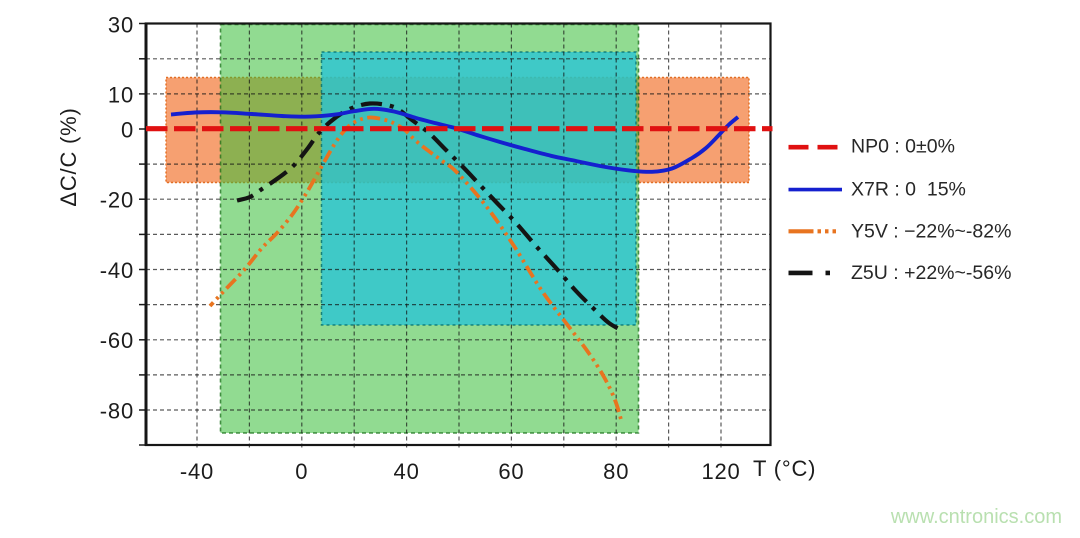 This screenshot has width=1080, height=538. I want to click on svg-text: -20, so click(117, 200).